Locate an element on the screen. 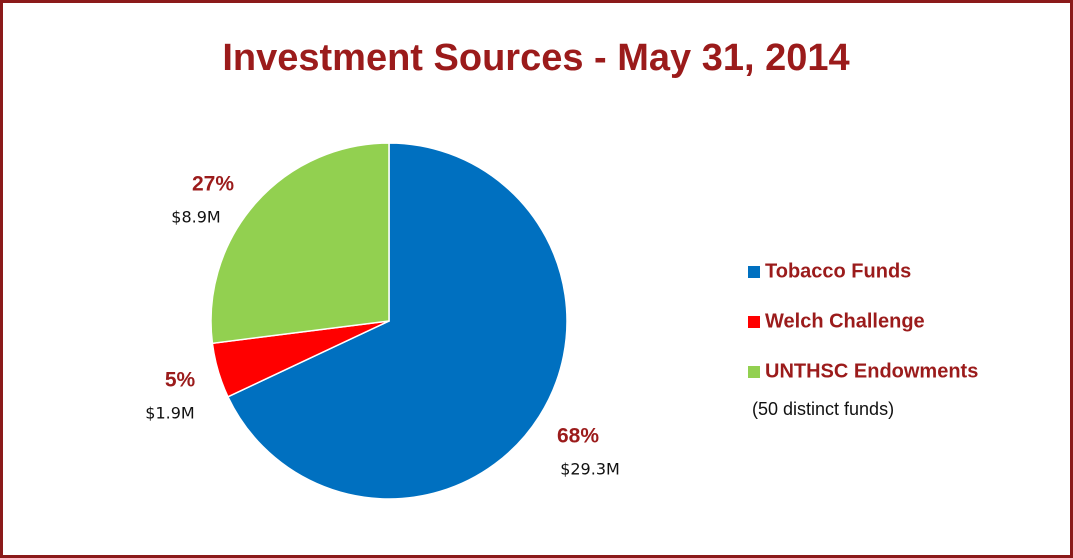 The image size is (1073, 558). amount-label: $29.3M is located at coordinates (590, 469).